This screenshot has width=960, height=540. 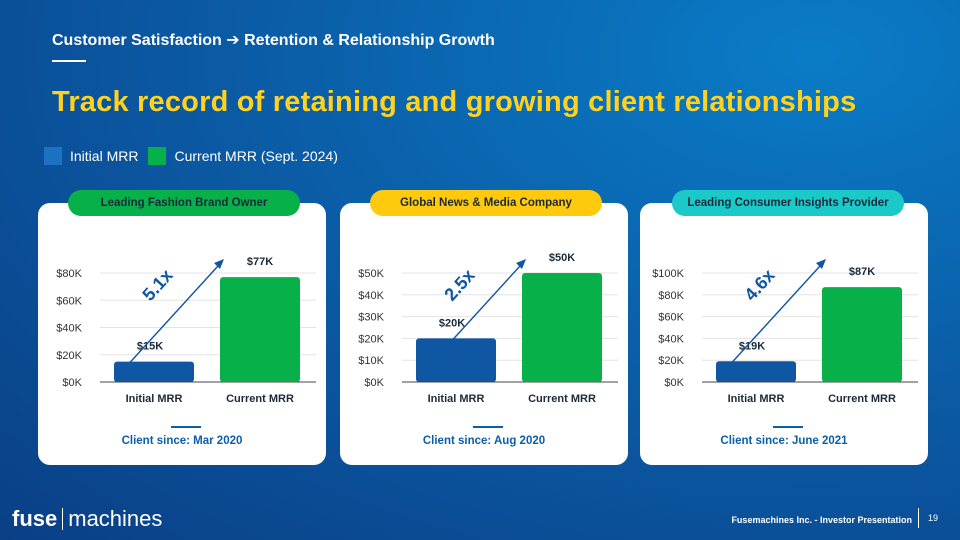 What do you see at coordinates (459, 284) in the screenshot?
I see `growth-multiplier: 2.5x` at bounding box center [459, 284].